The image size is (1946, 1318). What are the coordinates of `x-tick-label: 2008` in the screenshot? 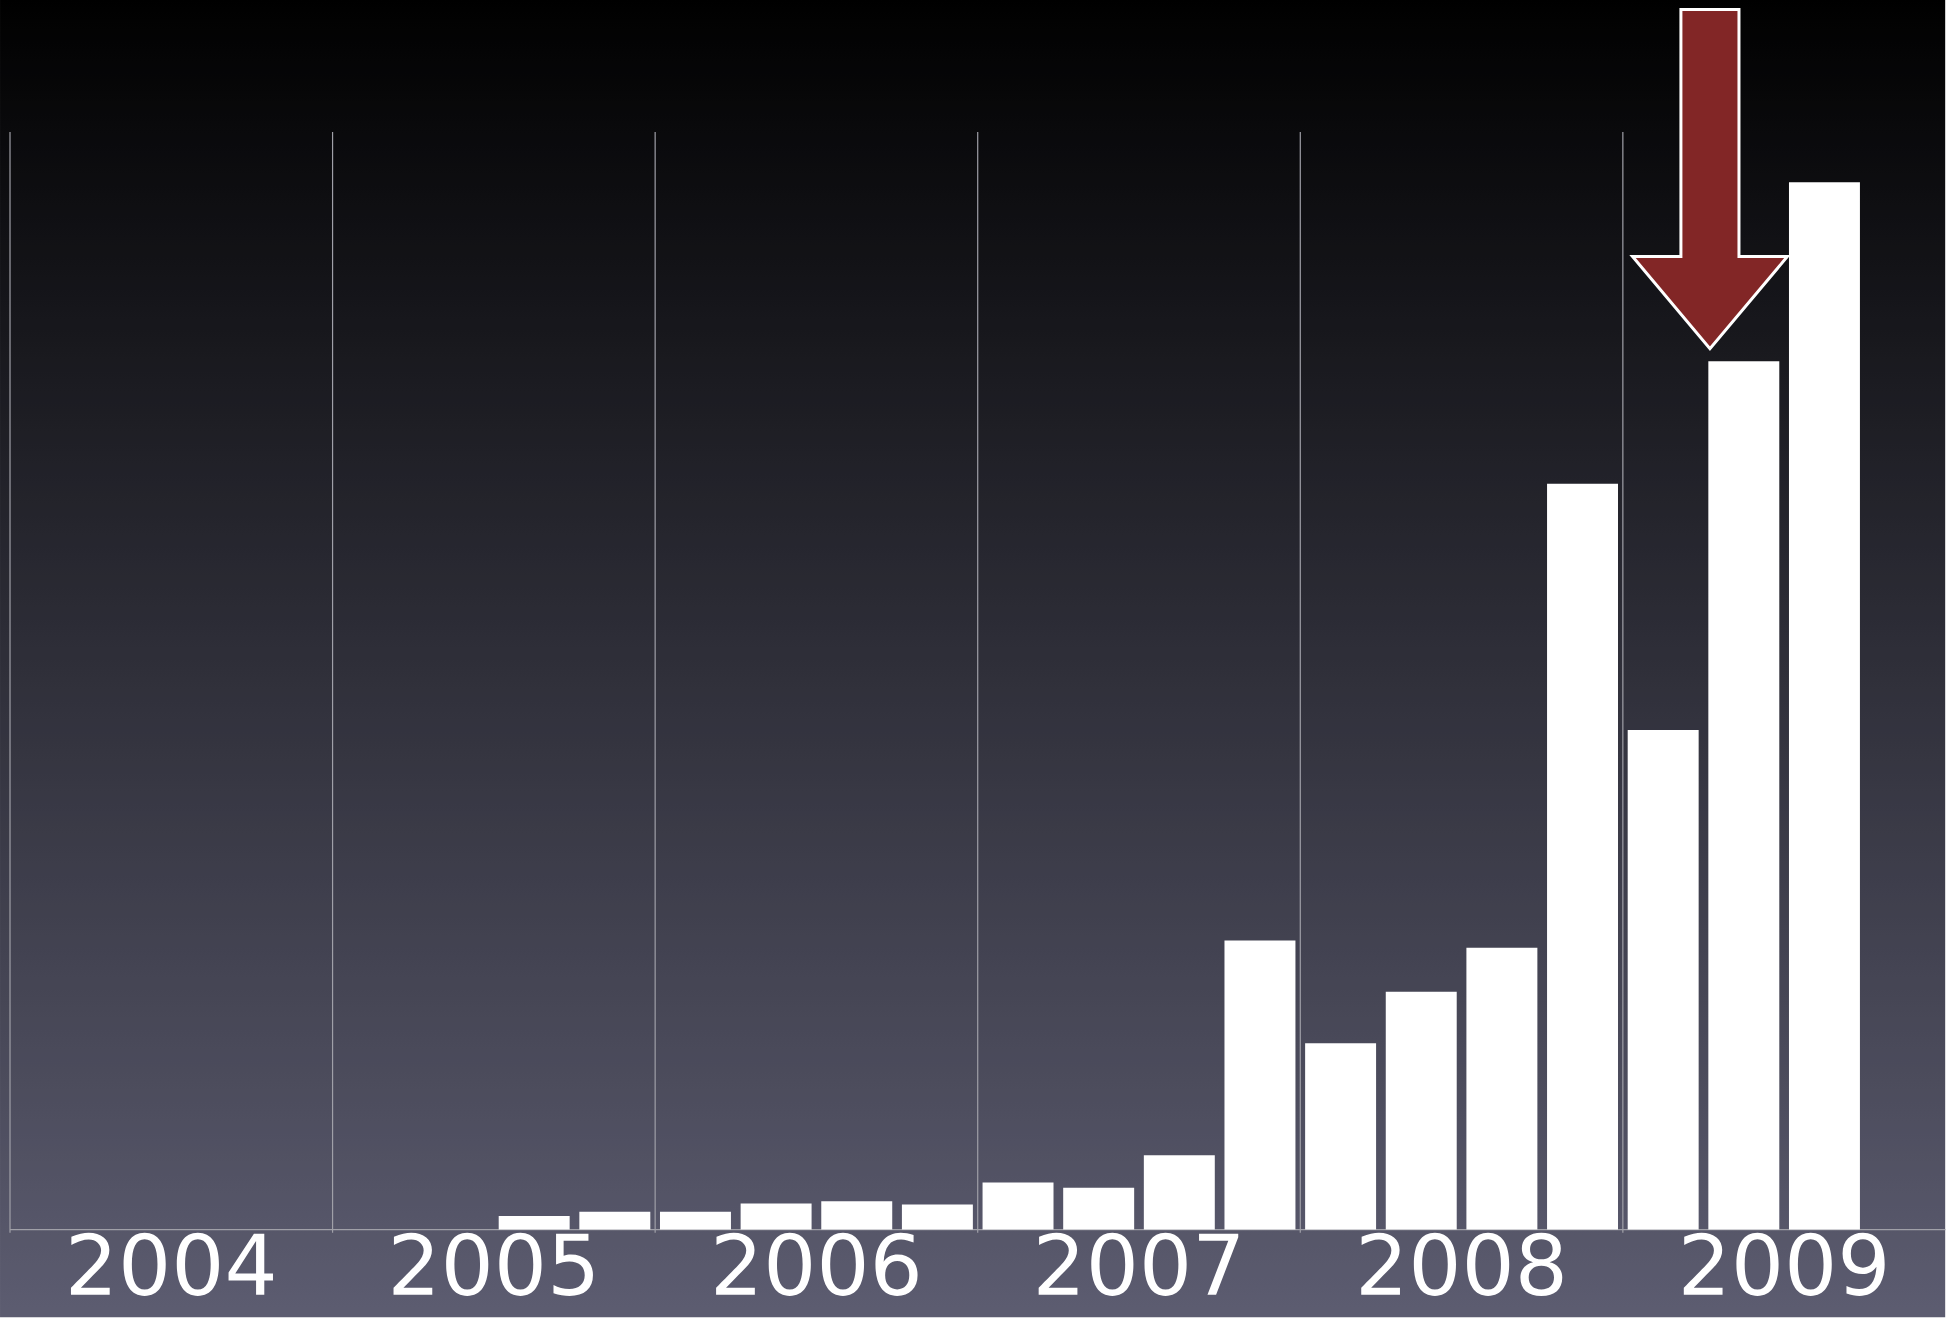 It's located at (1462, 1264).